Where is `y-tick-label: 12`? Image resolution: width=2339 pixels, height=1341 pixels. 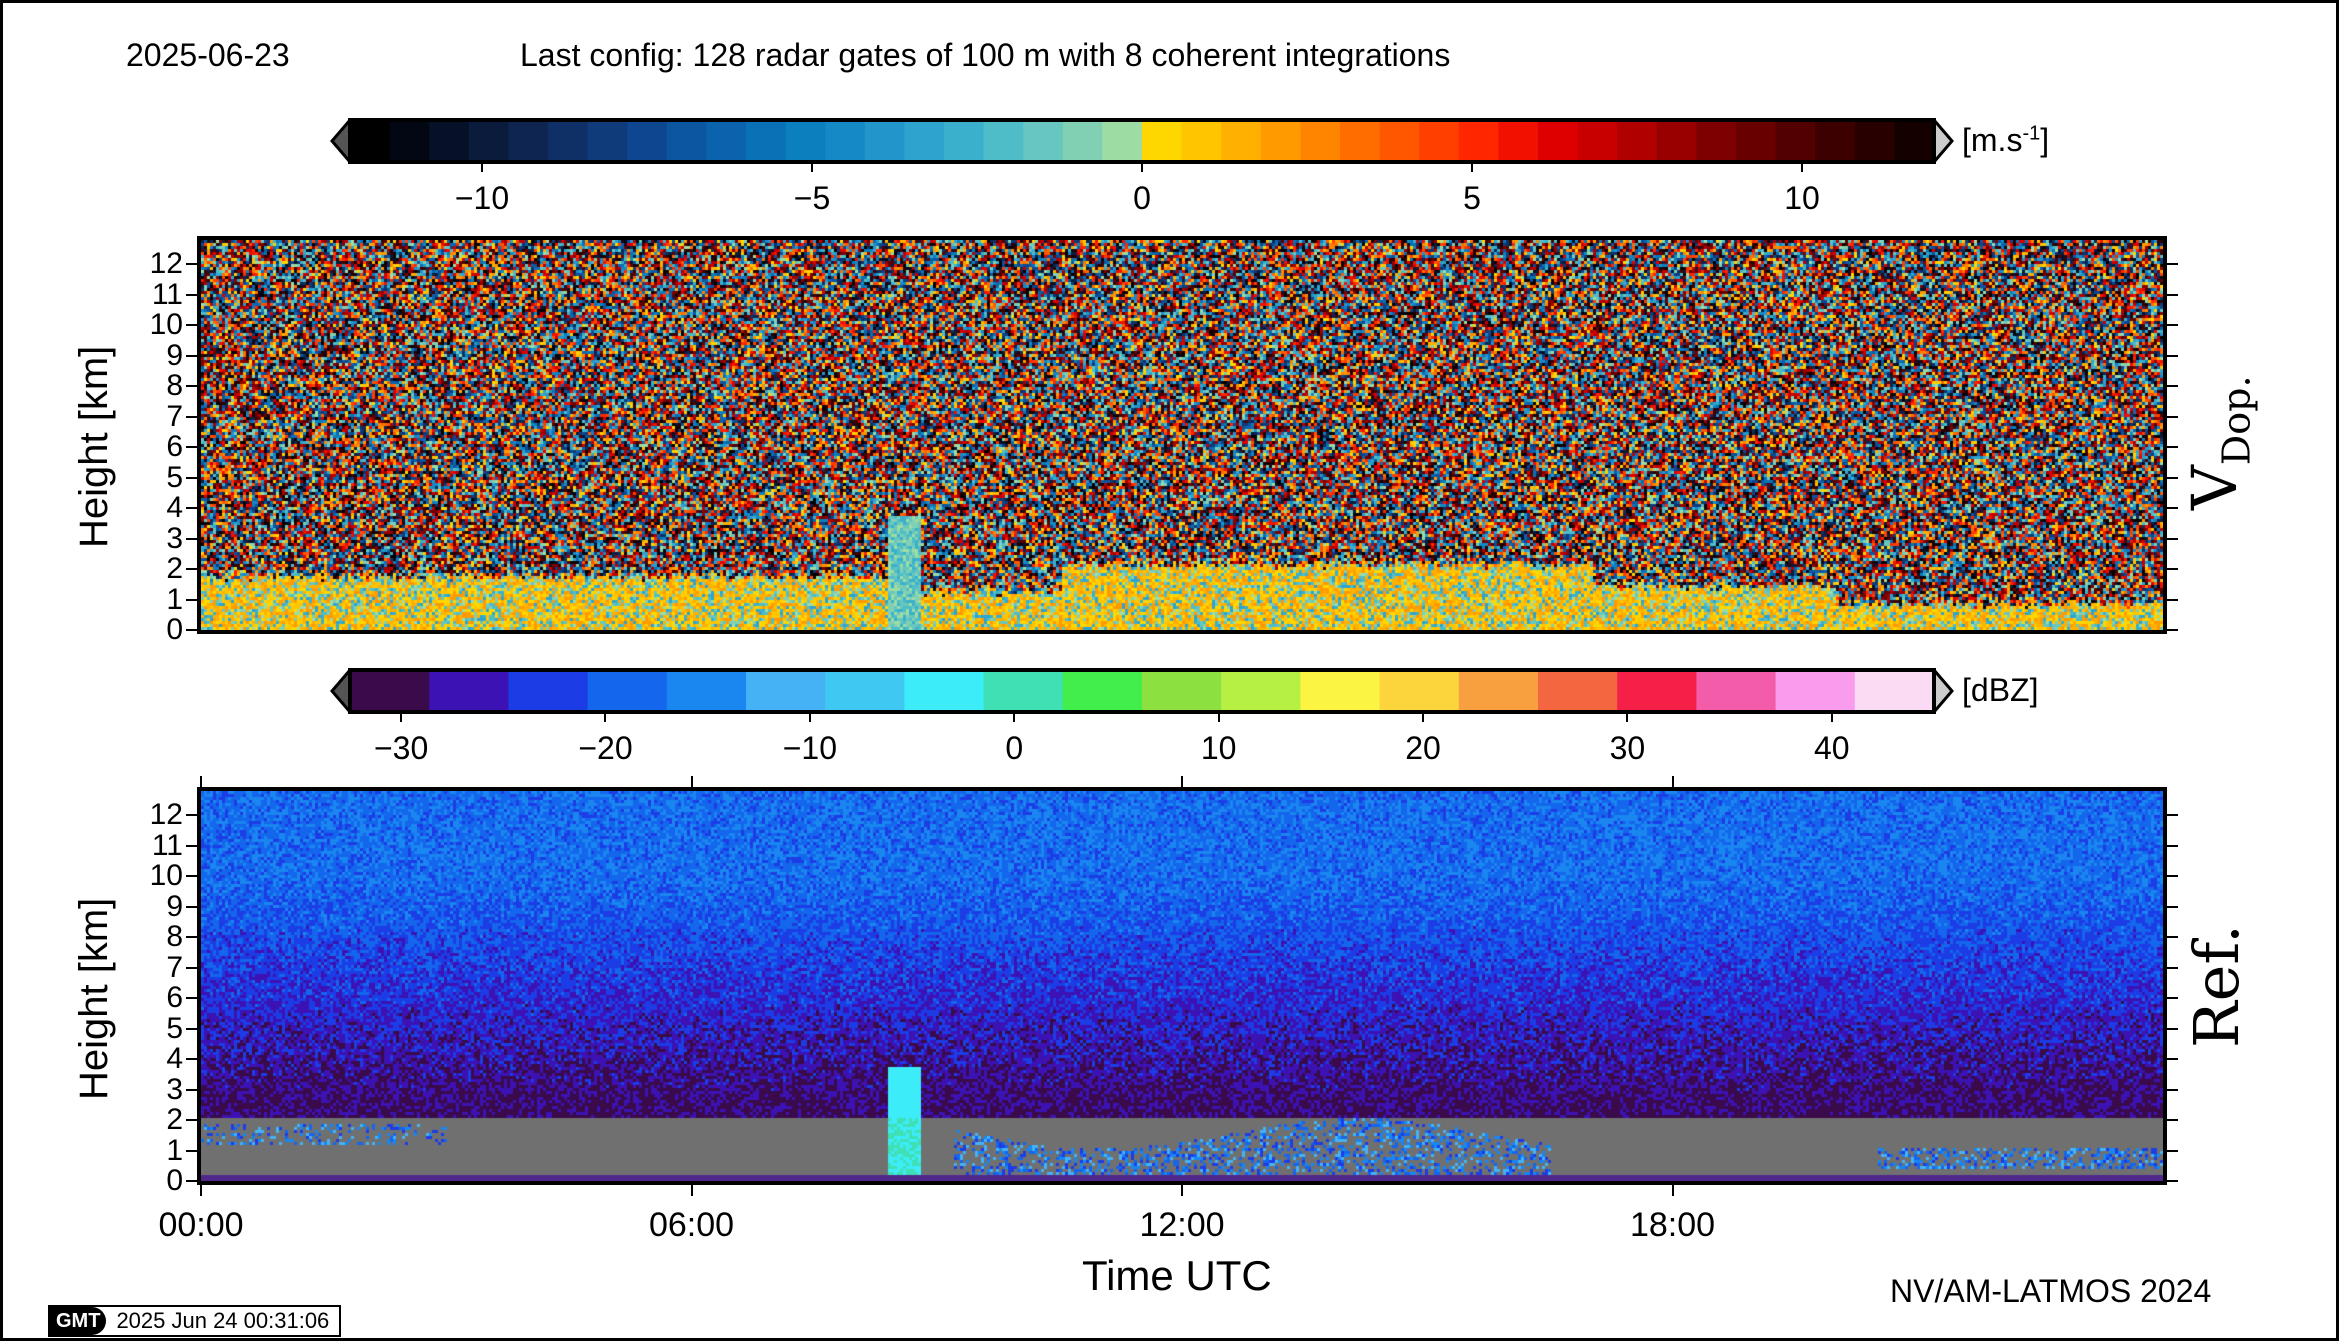
y-tick-label: 12 is located at coordinates (166, 264).